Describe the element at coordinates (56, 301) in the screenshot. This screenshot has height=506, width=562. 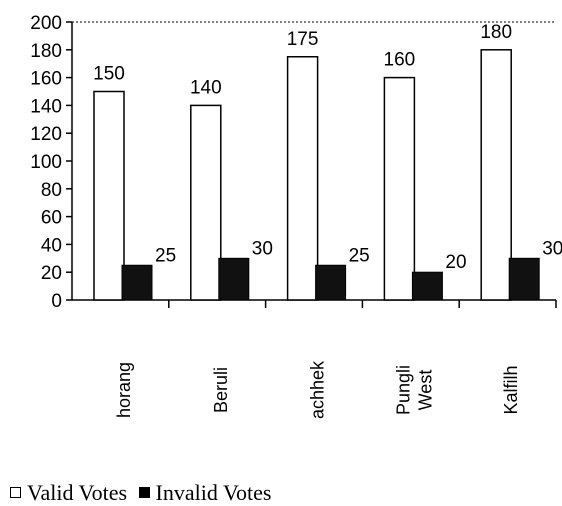
I see `y-tick-label: 0` at that location.